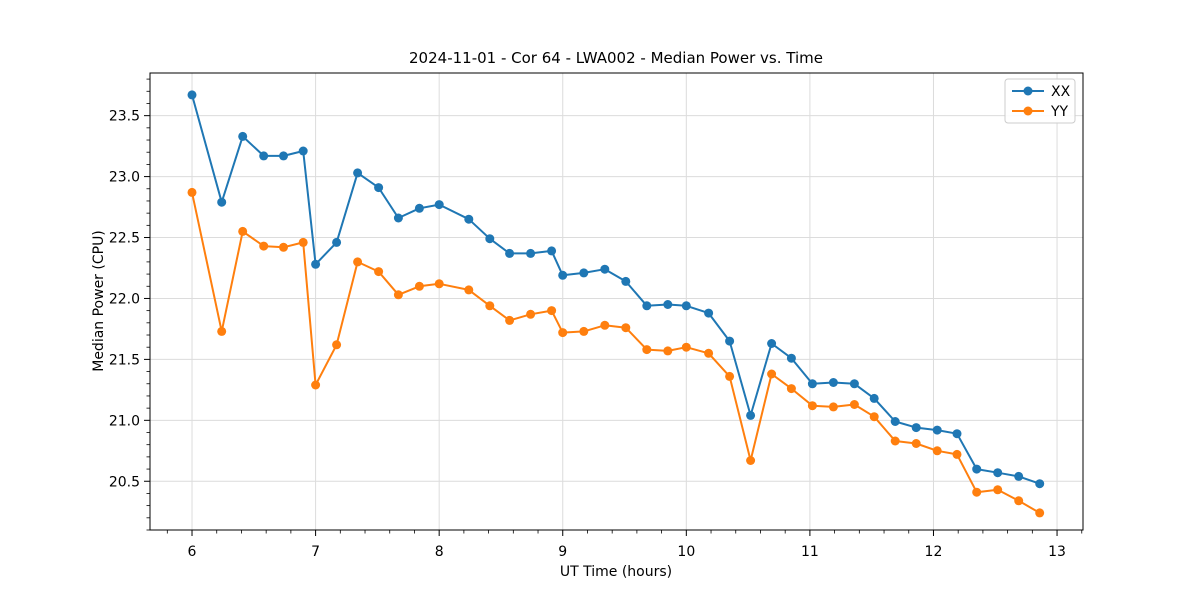 Image resolution: width=1200 pixels, height=600 pixels. What do you see at coordinates (192, 552) in the screenshot?
I see `x-tick-label: 6` at bounding box center [192, 552].